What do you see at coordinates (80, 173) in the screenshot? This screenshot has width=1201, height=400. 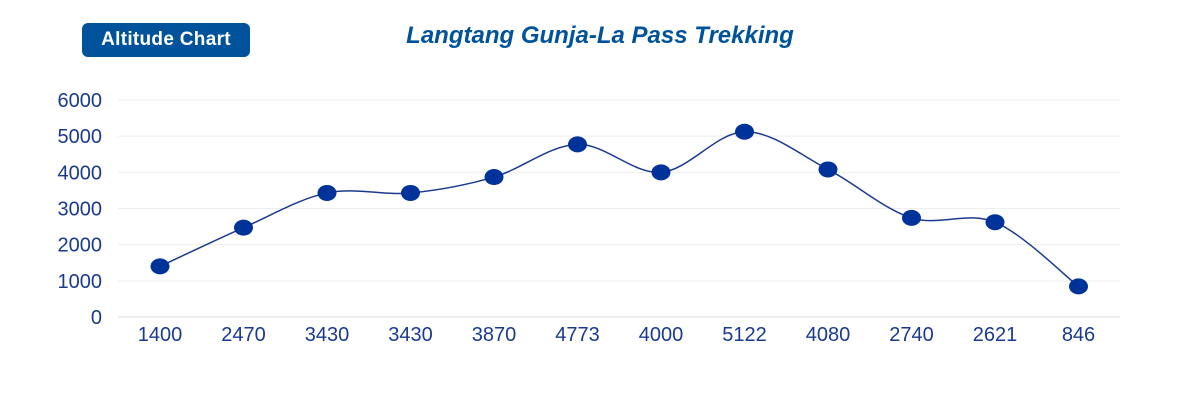 I see `y-tick-label: 4000` at bounding box center [80, 173].